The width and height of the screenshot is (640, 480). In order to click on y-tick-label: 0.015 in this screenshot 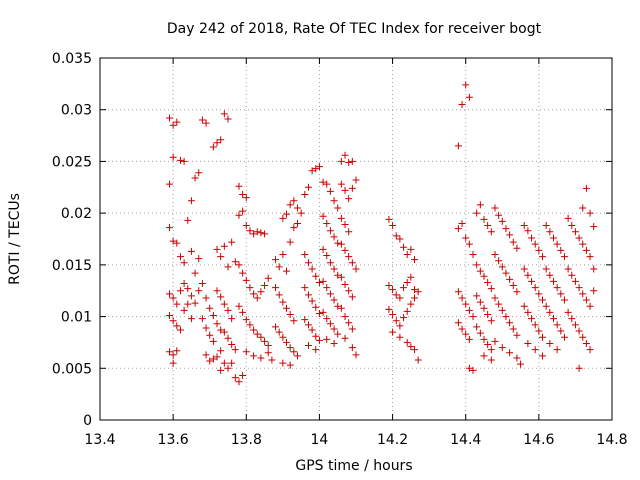, I will do `click(72, 266)`.